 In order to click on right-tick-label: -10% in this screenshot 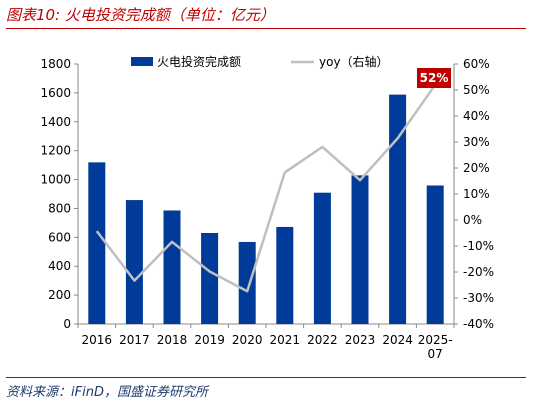, I will do `click(478, 246)`.